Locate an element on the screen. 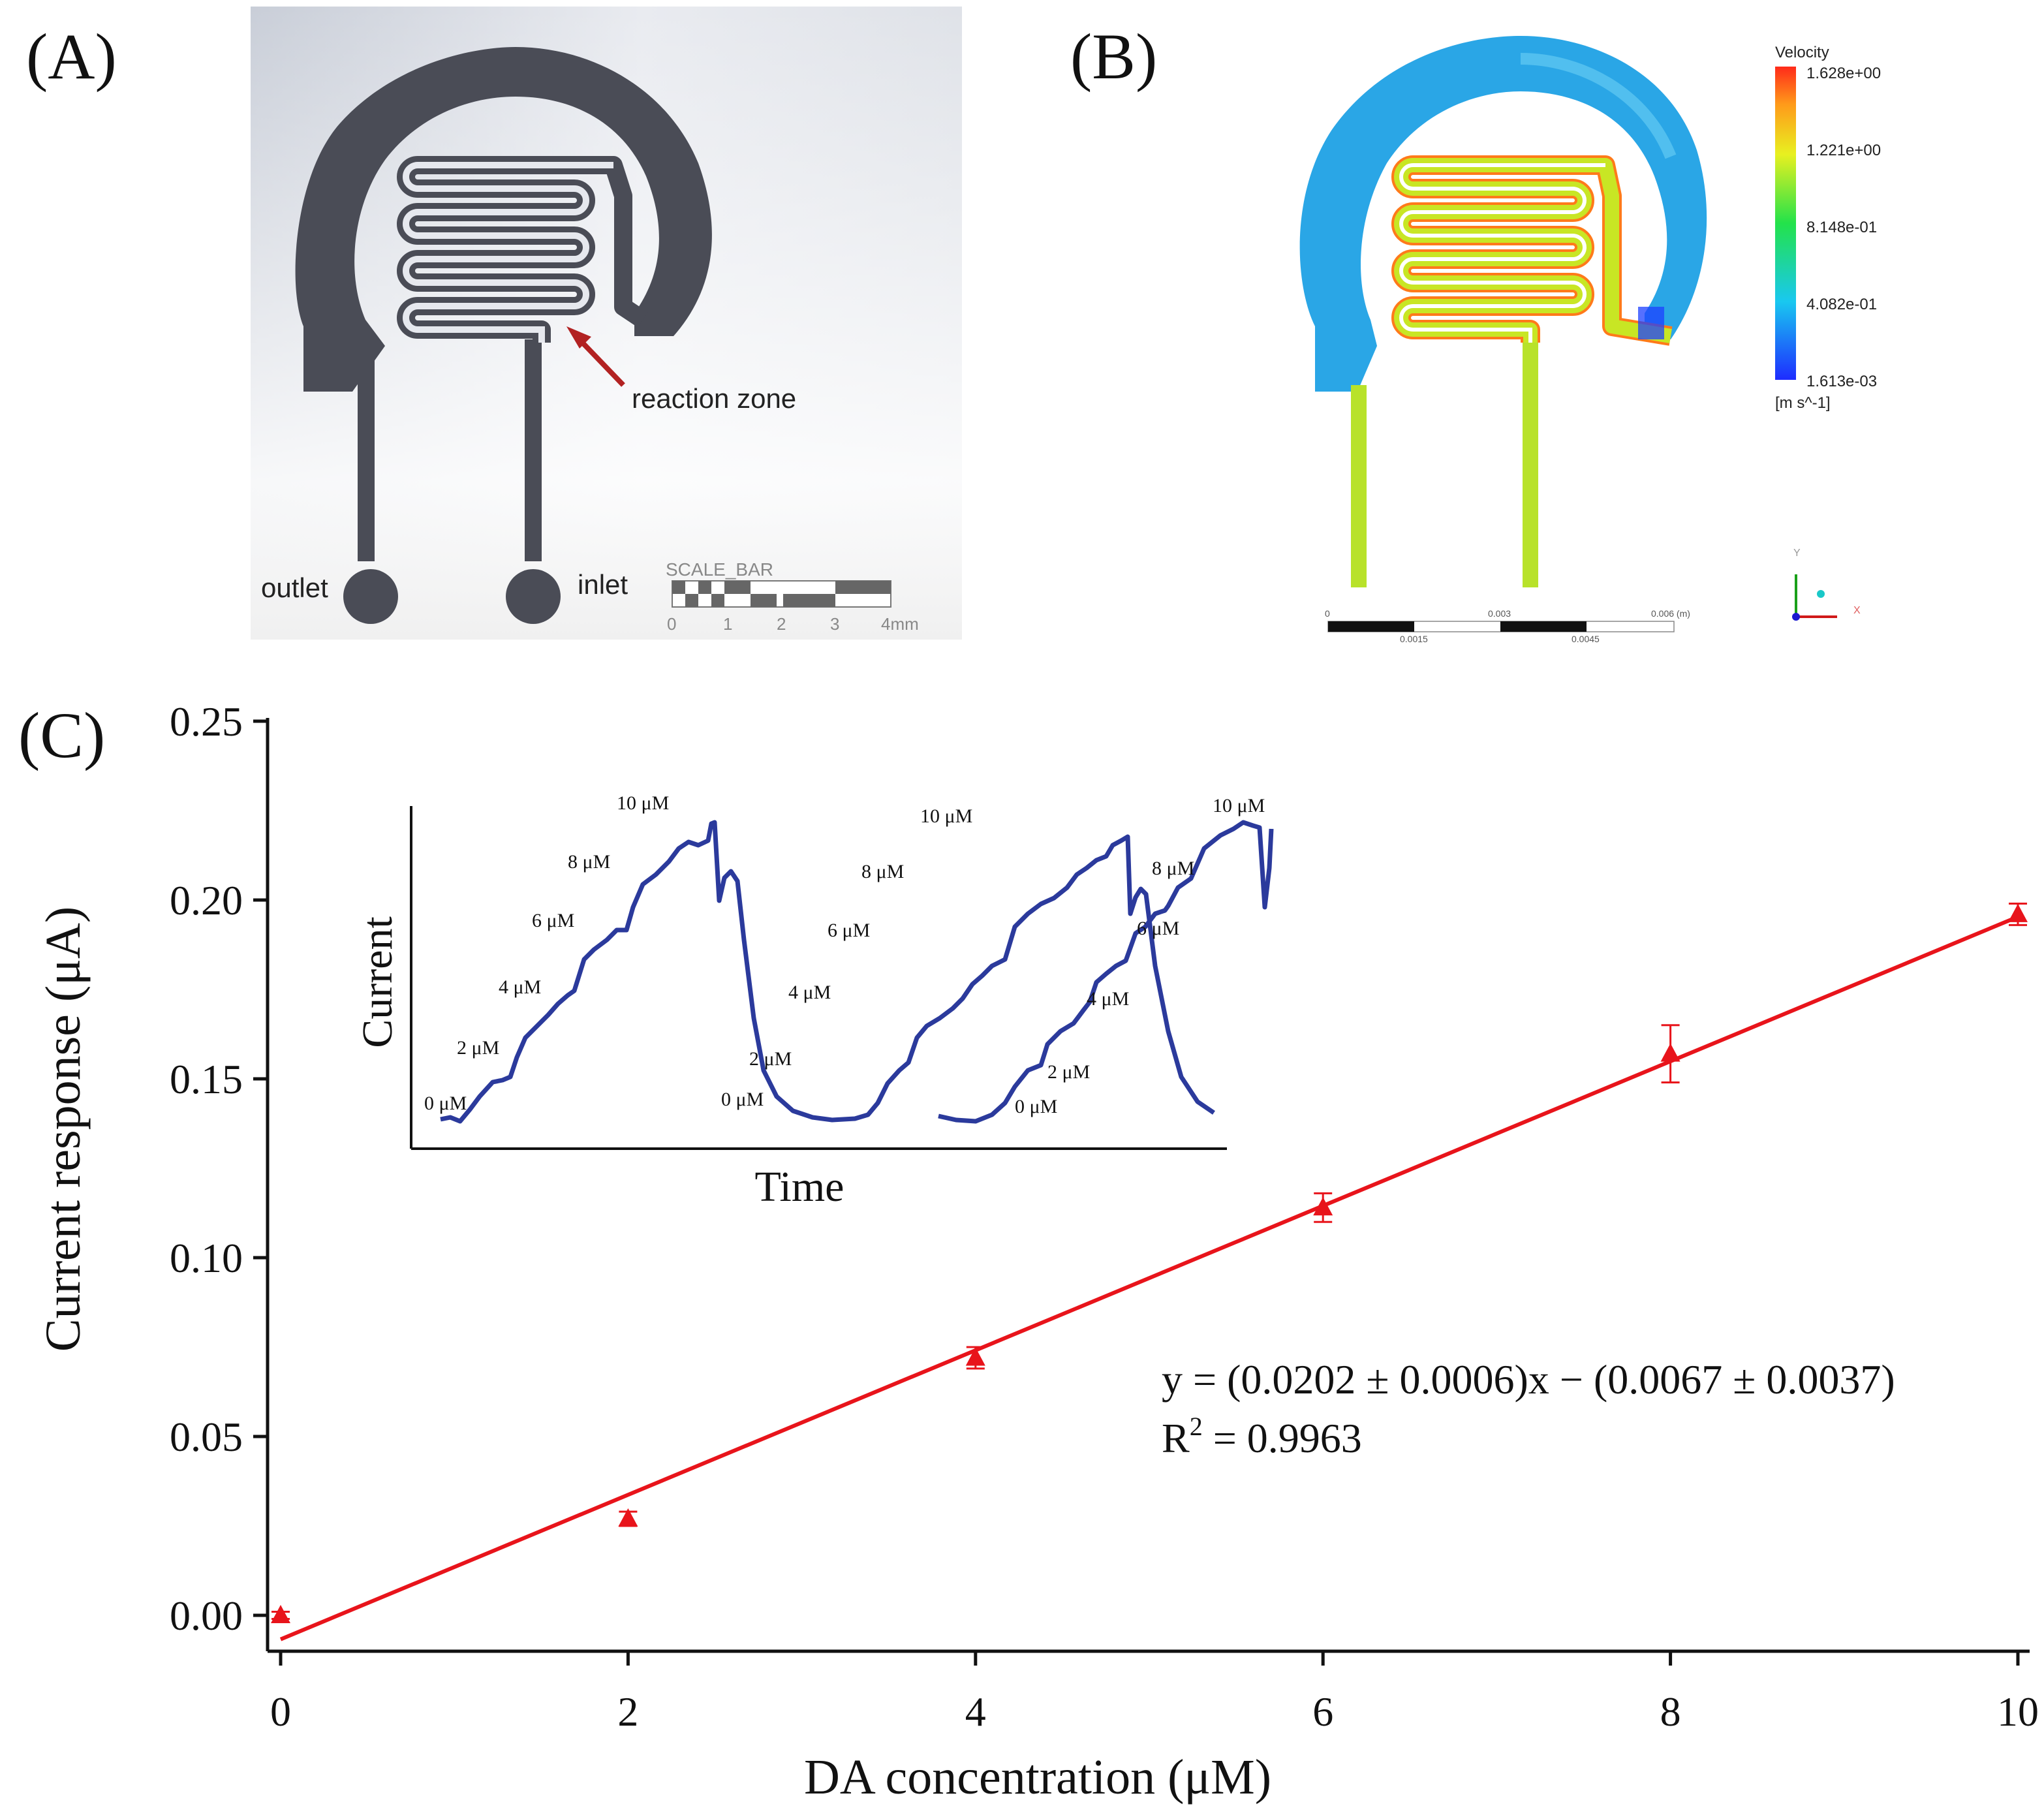  meter-tick: 0.0045 is located at coordinates (1586, 639).